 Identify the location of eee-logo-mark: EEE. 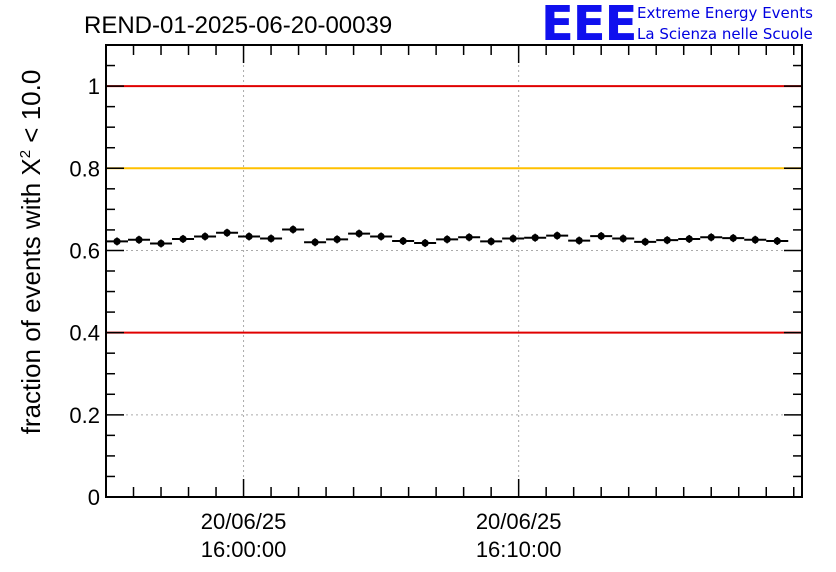
(588, 26).